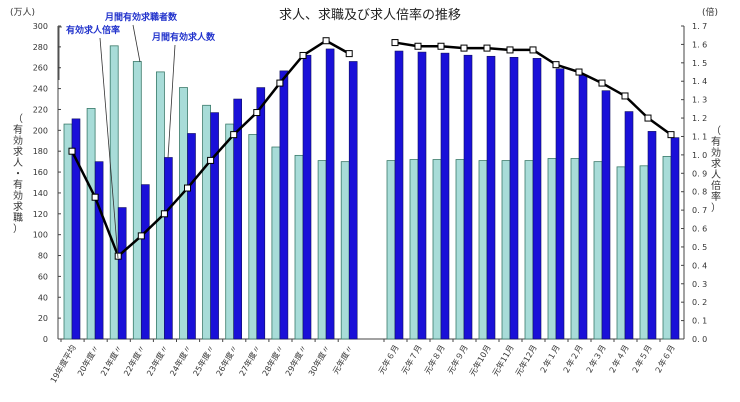 This screenshot has height=402, width=740. Describe the element at coordinates (18, 218) in the screenshot. I see `svg-text: 職` at that location.